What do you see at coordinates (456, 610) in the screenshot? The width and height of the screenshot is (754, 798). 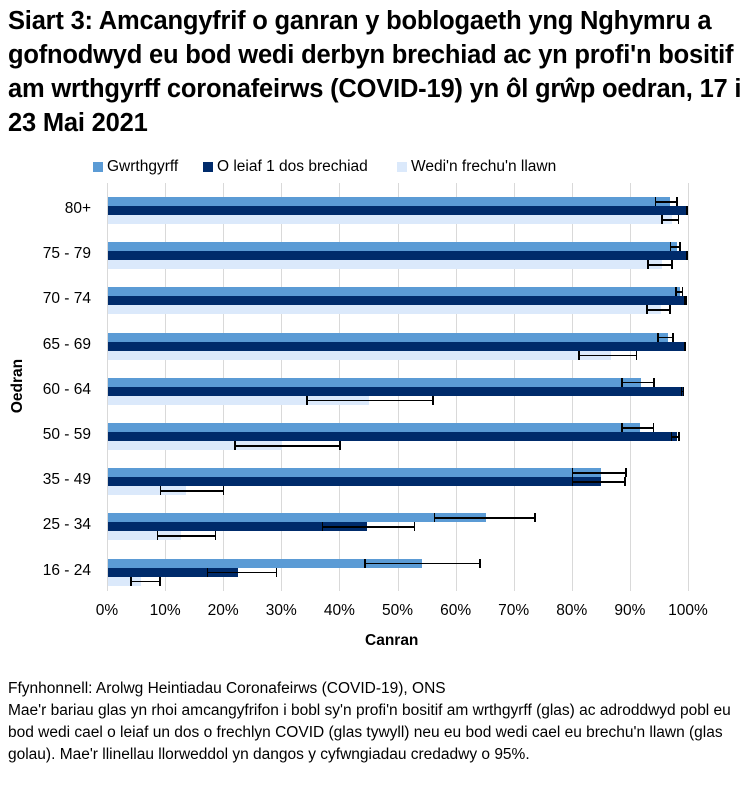 I see `x-axis-tick-label: 60%` at bounding box center [456, 610].